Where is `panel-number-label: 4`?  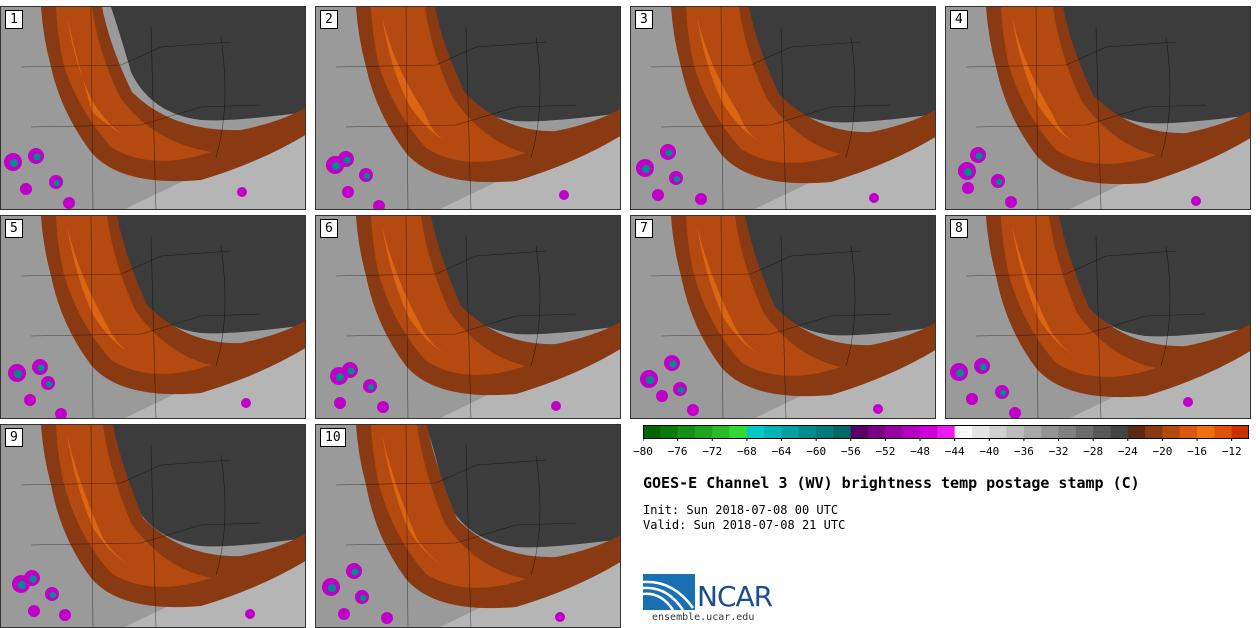 panel-number-label: 4 is located at coordinates (959, 19).